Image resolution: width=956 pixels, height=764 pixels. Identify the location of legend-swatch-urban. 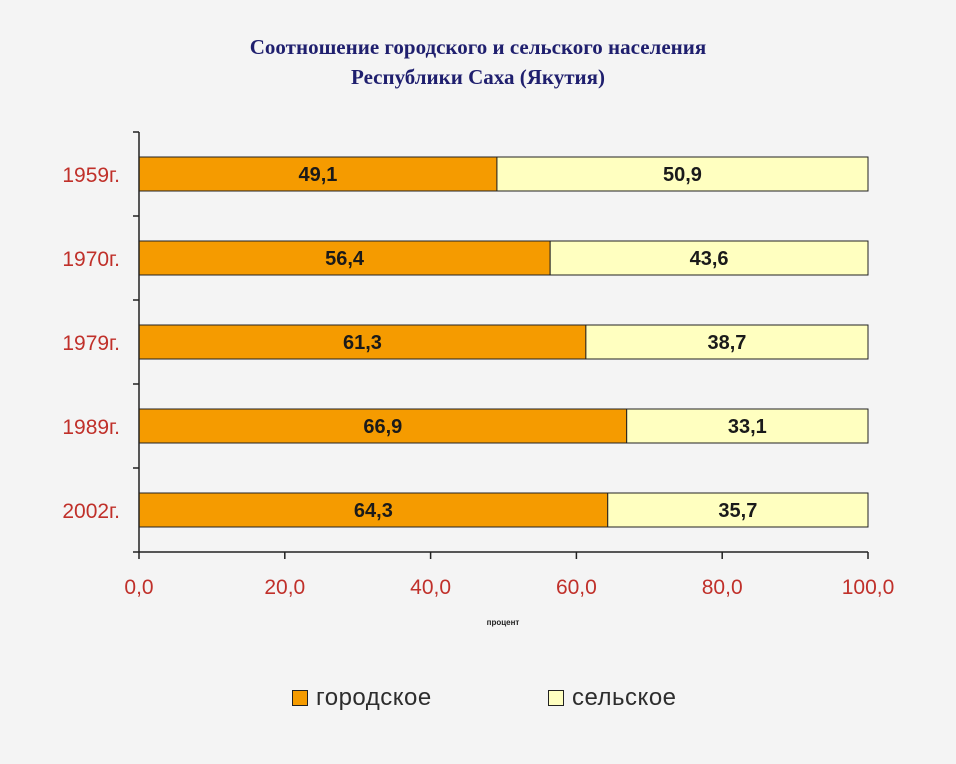
(300, 698).